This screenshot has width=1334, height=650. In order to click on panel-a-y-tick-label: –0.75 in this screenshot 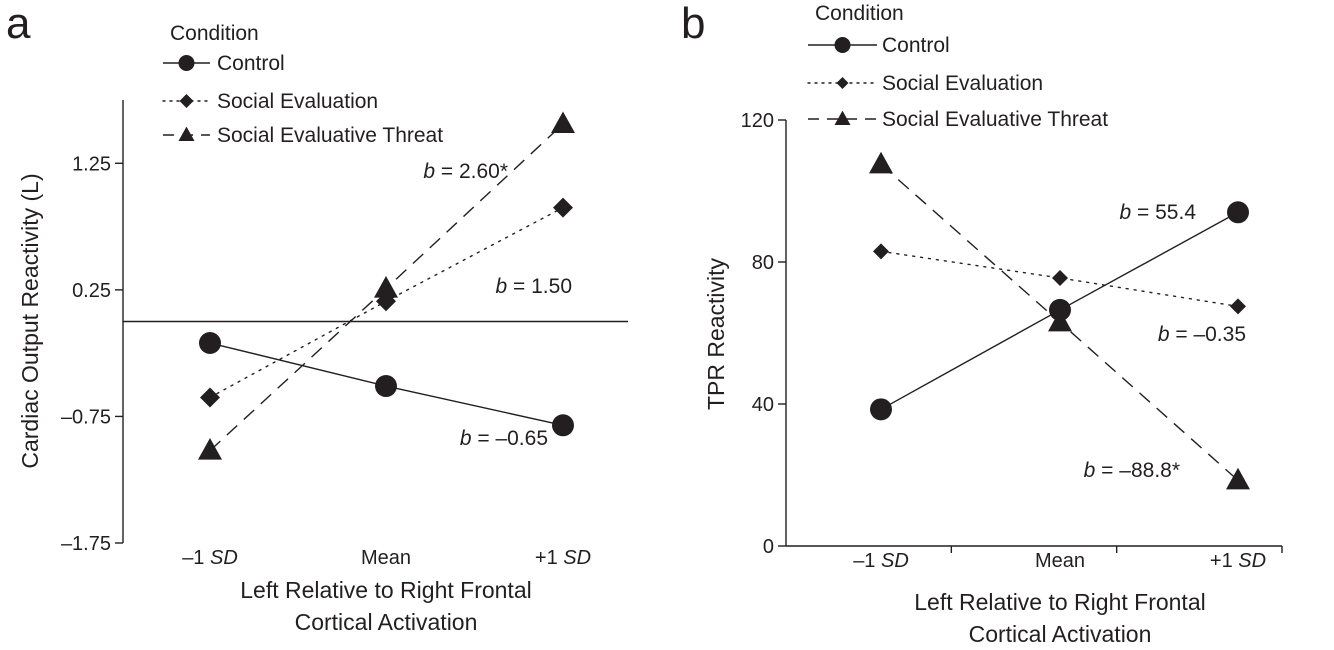, I will do `click(86, 417)`.